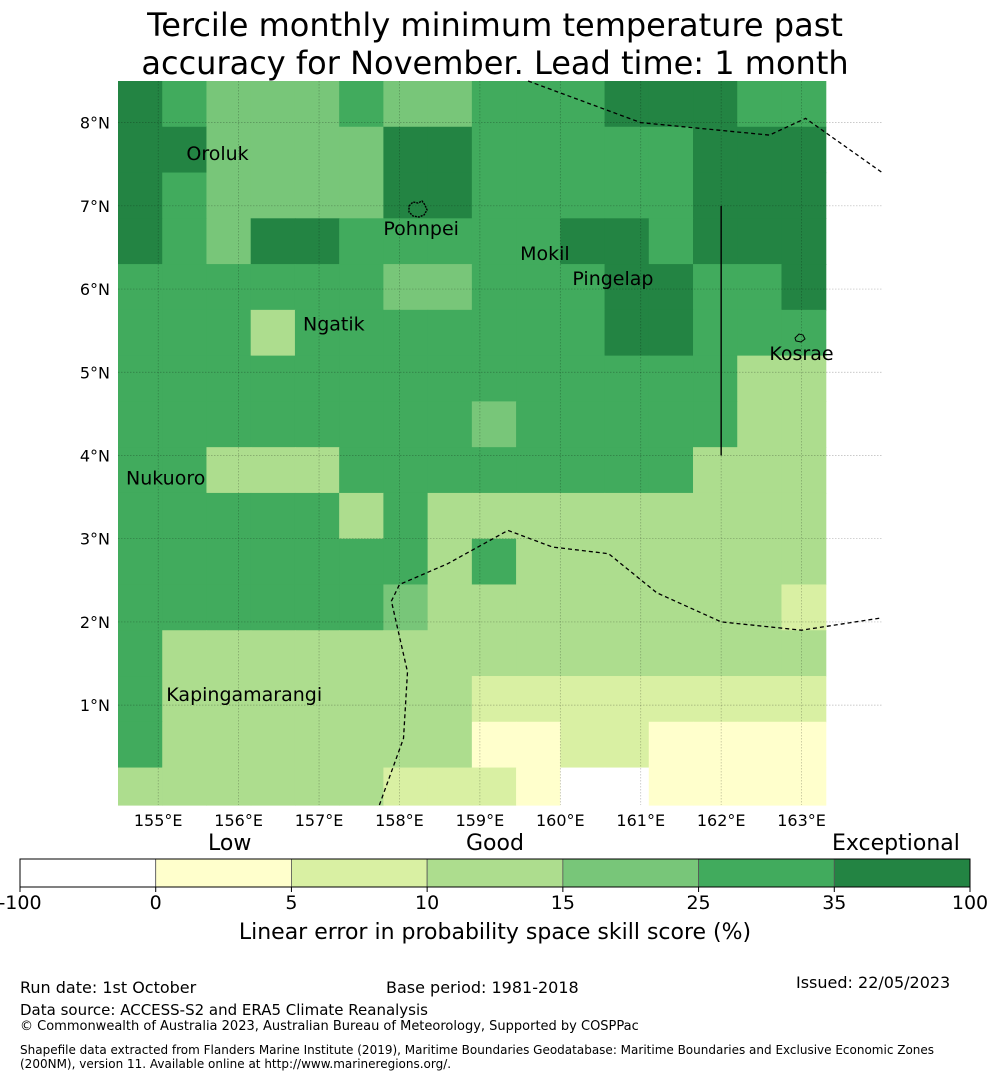 This screenshot has width=990, height=1080. What do you see at coordinates (95, 206) in the screenshot?
I see `lat-tick-label: 7°N` at bounding box center [95, 206].